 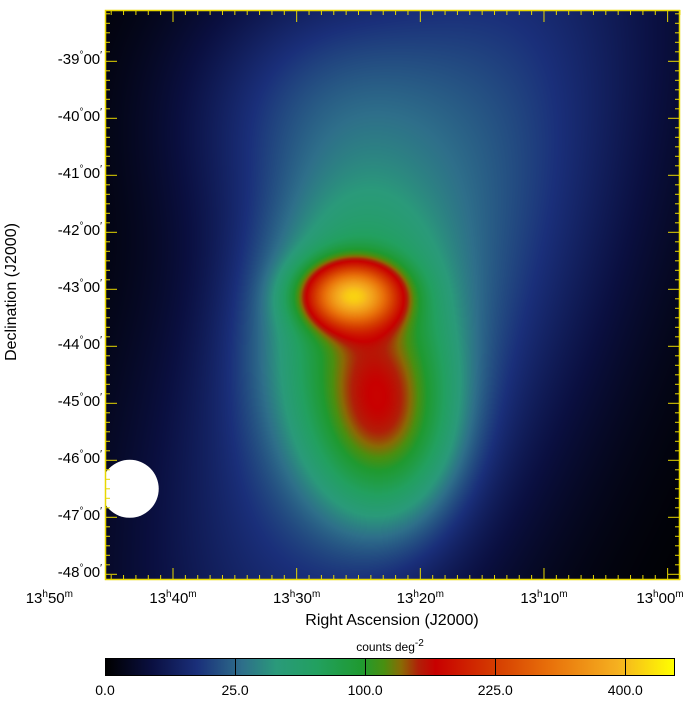 What do you see at coordinates (551, 598) in the screenshot?
I see `x-tick-minutes: 10` at bounding box center [551, 598].